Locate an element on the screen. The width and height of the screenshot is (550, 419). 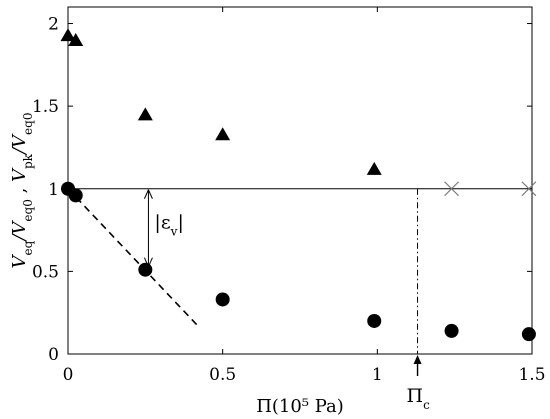
x-tick-label: 1 is located at coordinates (377, 375).